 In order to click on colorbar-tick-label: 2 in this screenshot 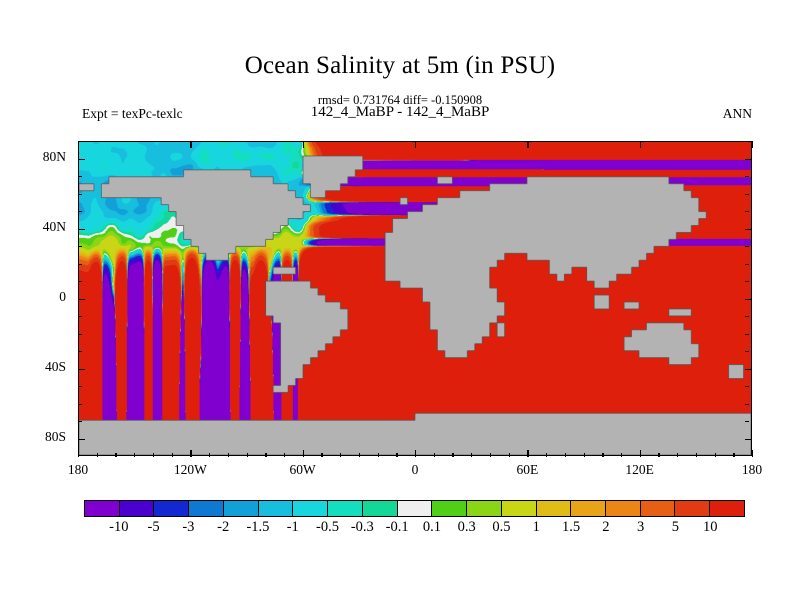, I will do `click(606, 527)`.